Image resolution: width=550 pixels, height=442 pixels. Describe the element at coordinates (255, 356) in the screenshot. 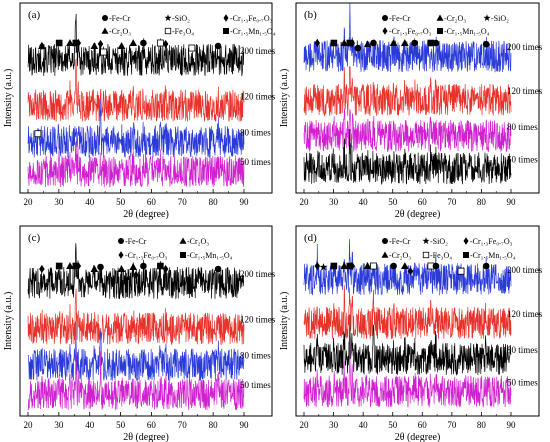

I see `series-label: 80 times` at that location.